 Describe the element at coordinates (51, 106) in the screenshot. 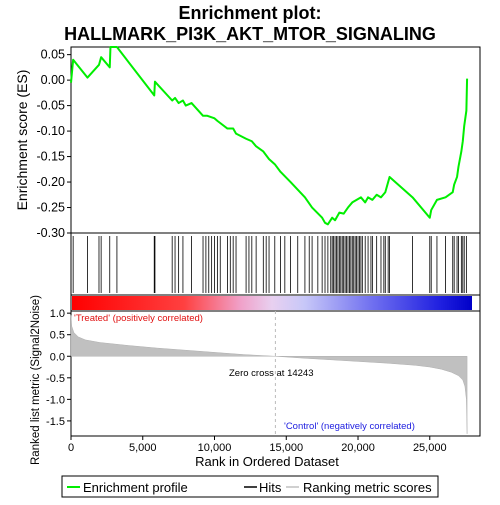

I see `es-y-tick-label: -0.05` at that location.